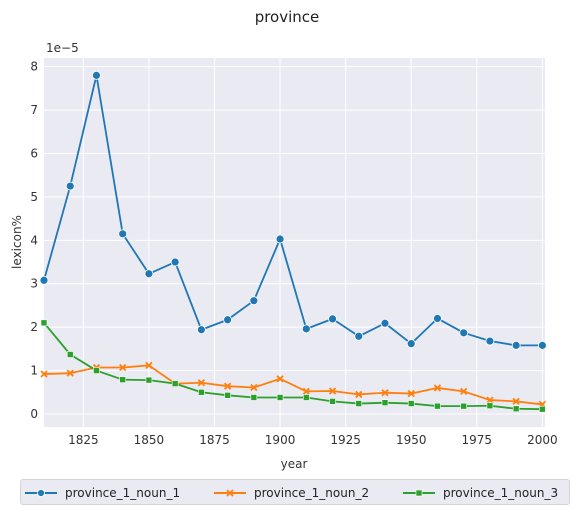 The image size is (580, 515). I want to click on legend-swatch-x-icon, so click(230, 493).